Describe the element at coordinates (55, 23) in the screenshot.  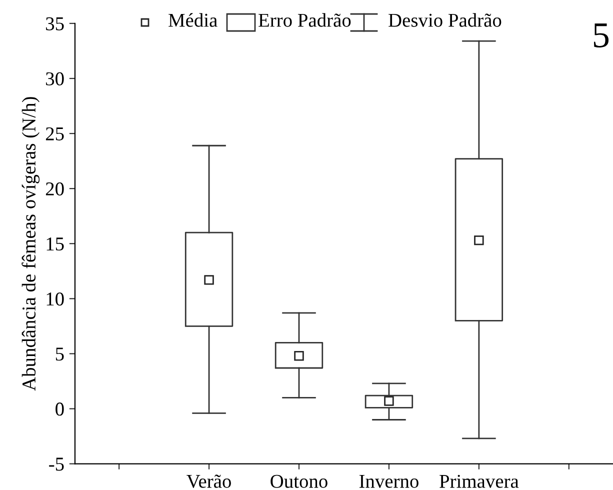
I see `y-tick-label: 35` at that location.